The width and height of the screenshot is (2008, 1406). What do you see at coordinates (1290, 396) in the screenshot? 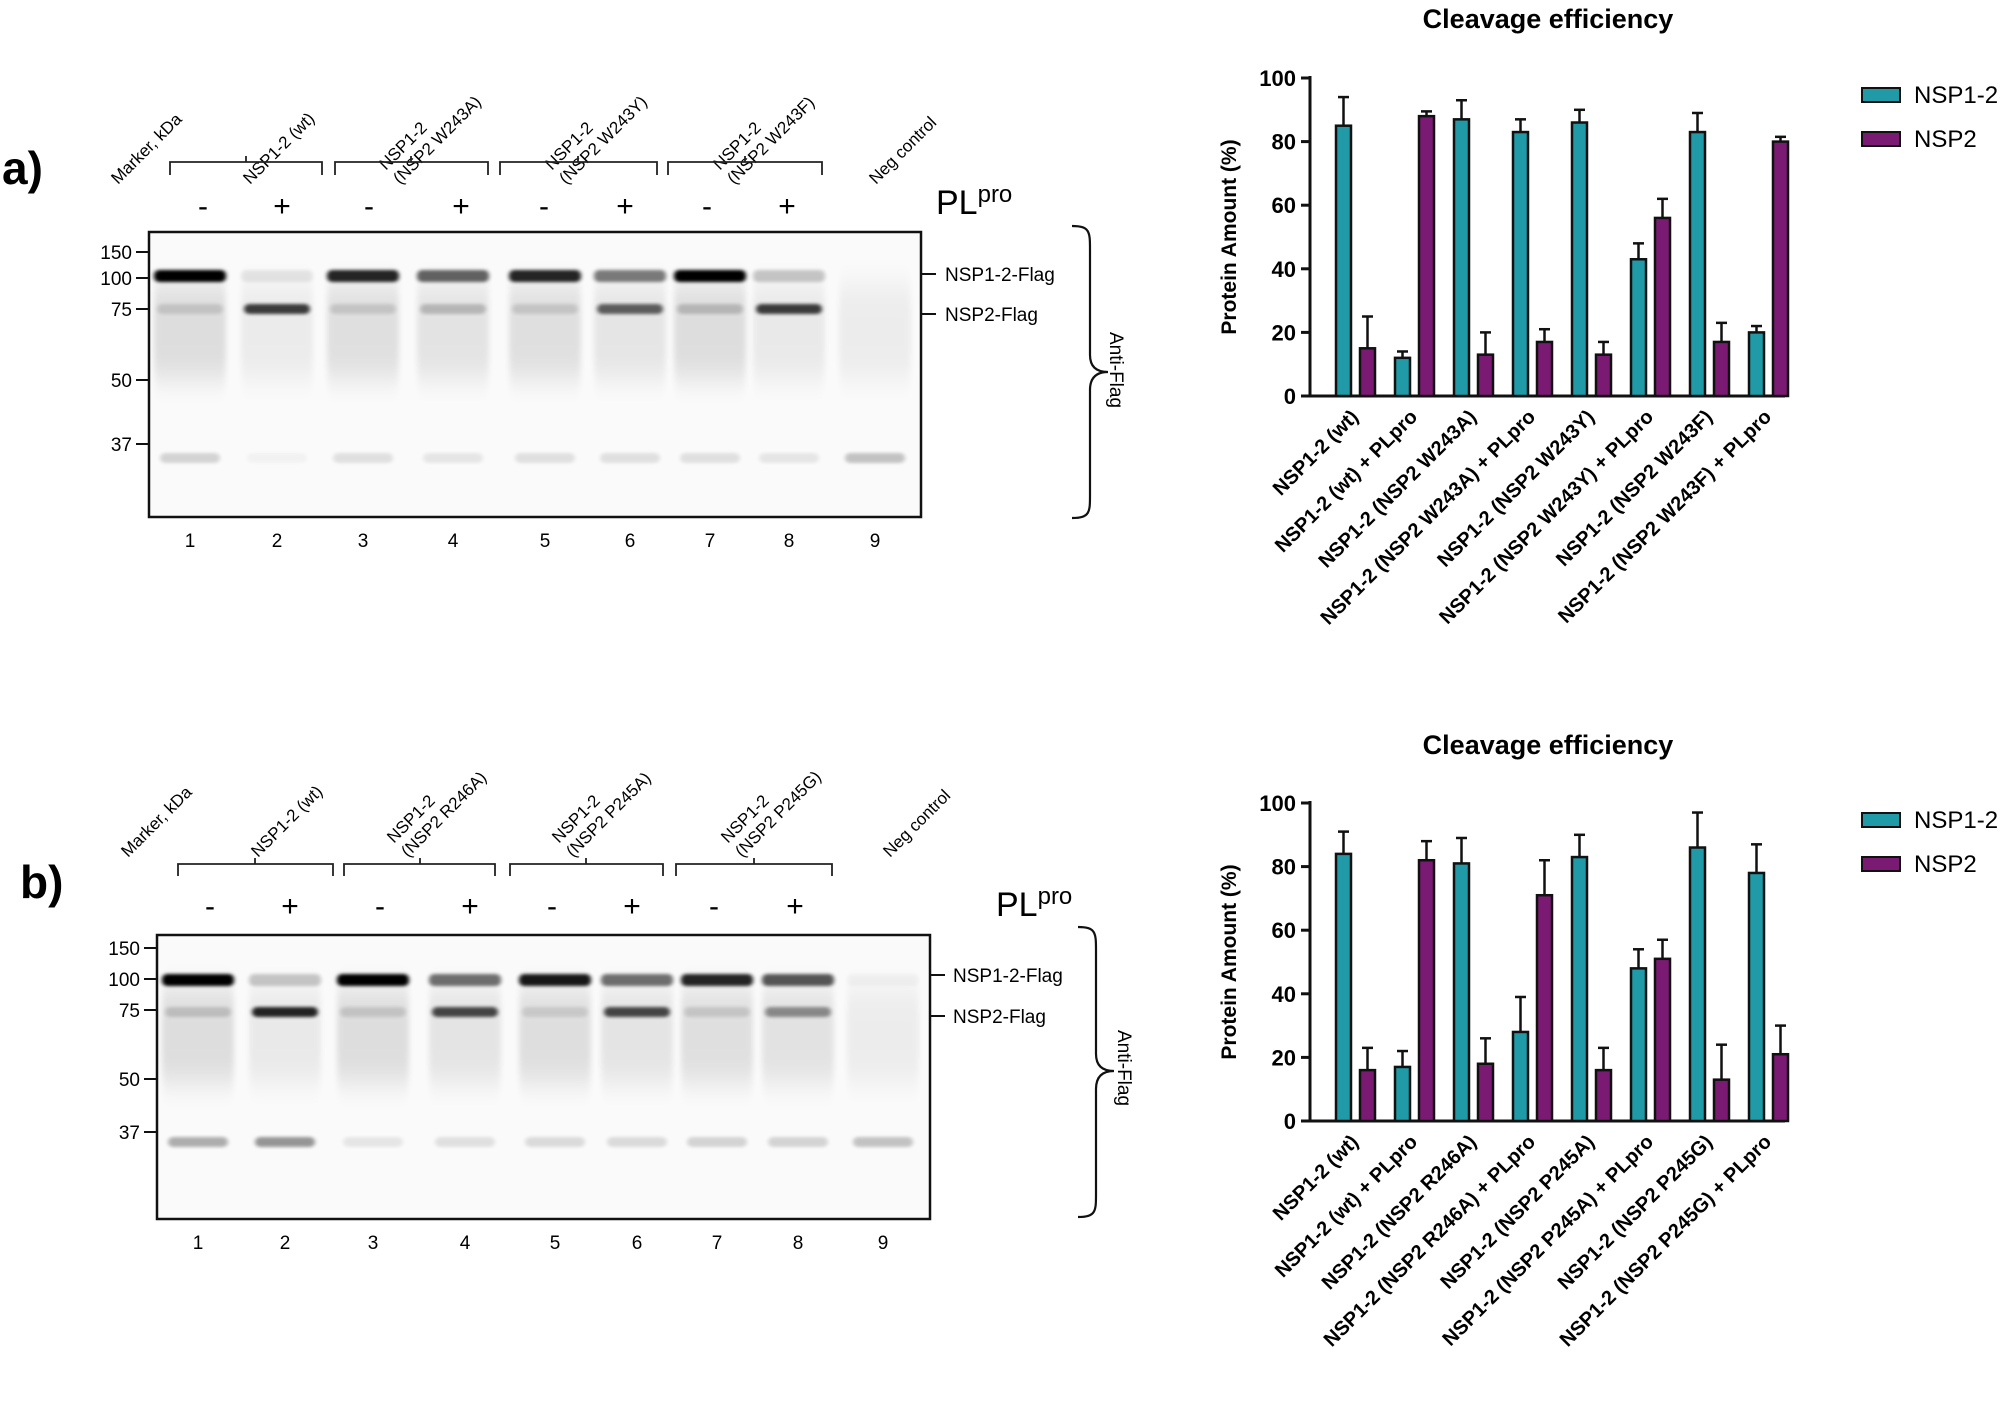
I see `y-tick-label: 0` at bounding box center [1290, 396].